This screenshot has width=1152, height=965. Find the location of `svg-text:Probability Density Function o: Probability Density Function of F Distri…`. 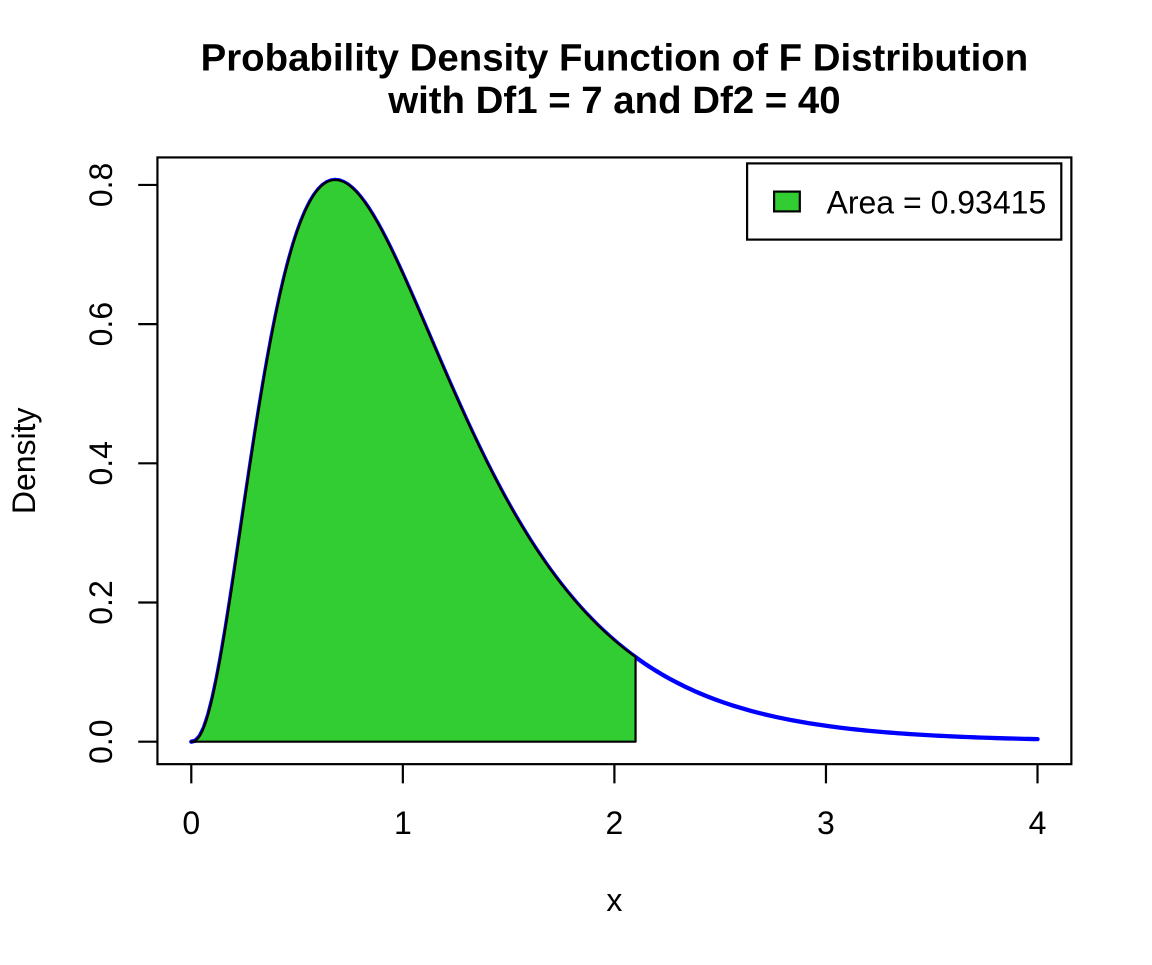

svg-text:Probability Density Function o: Probability Density Function of F Distri… is located at coordinates (615, 57).